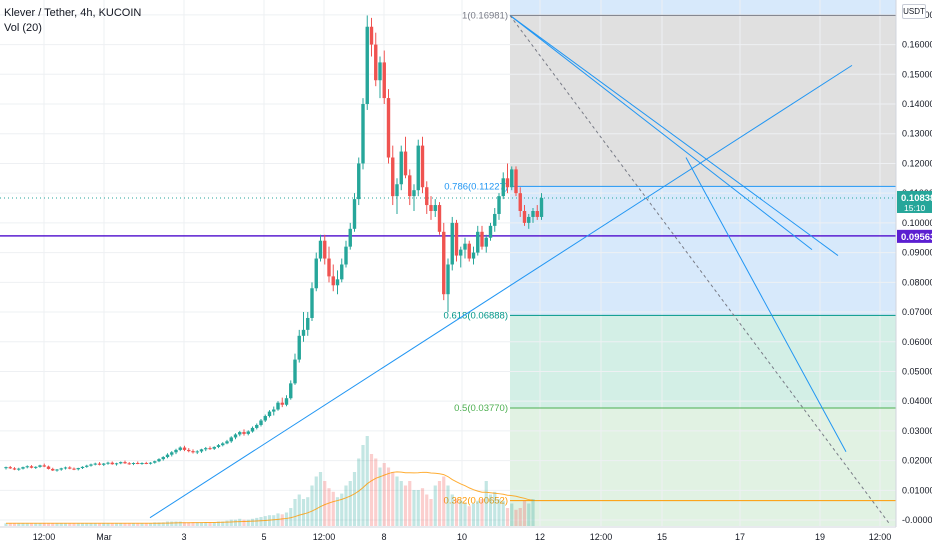 This screenshot has height=550, width=932. What do you see at coordinates (263, 537) in the screenshot?
I see `x-tick-label: 5` at bounding box center [263, 537].